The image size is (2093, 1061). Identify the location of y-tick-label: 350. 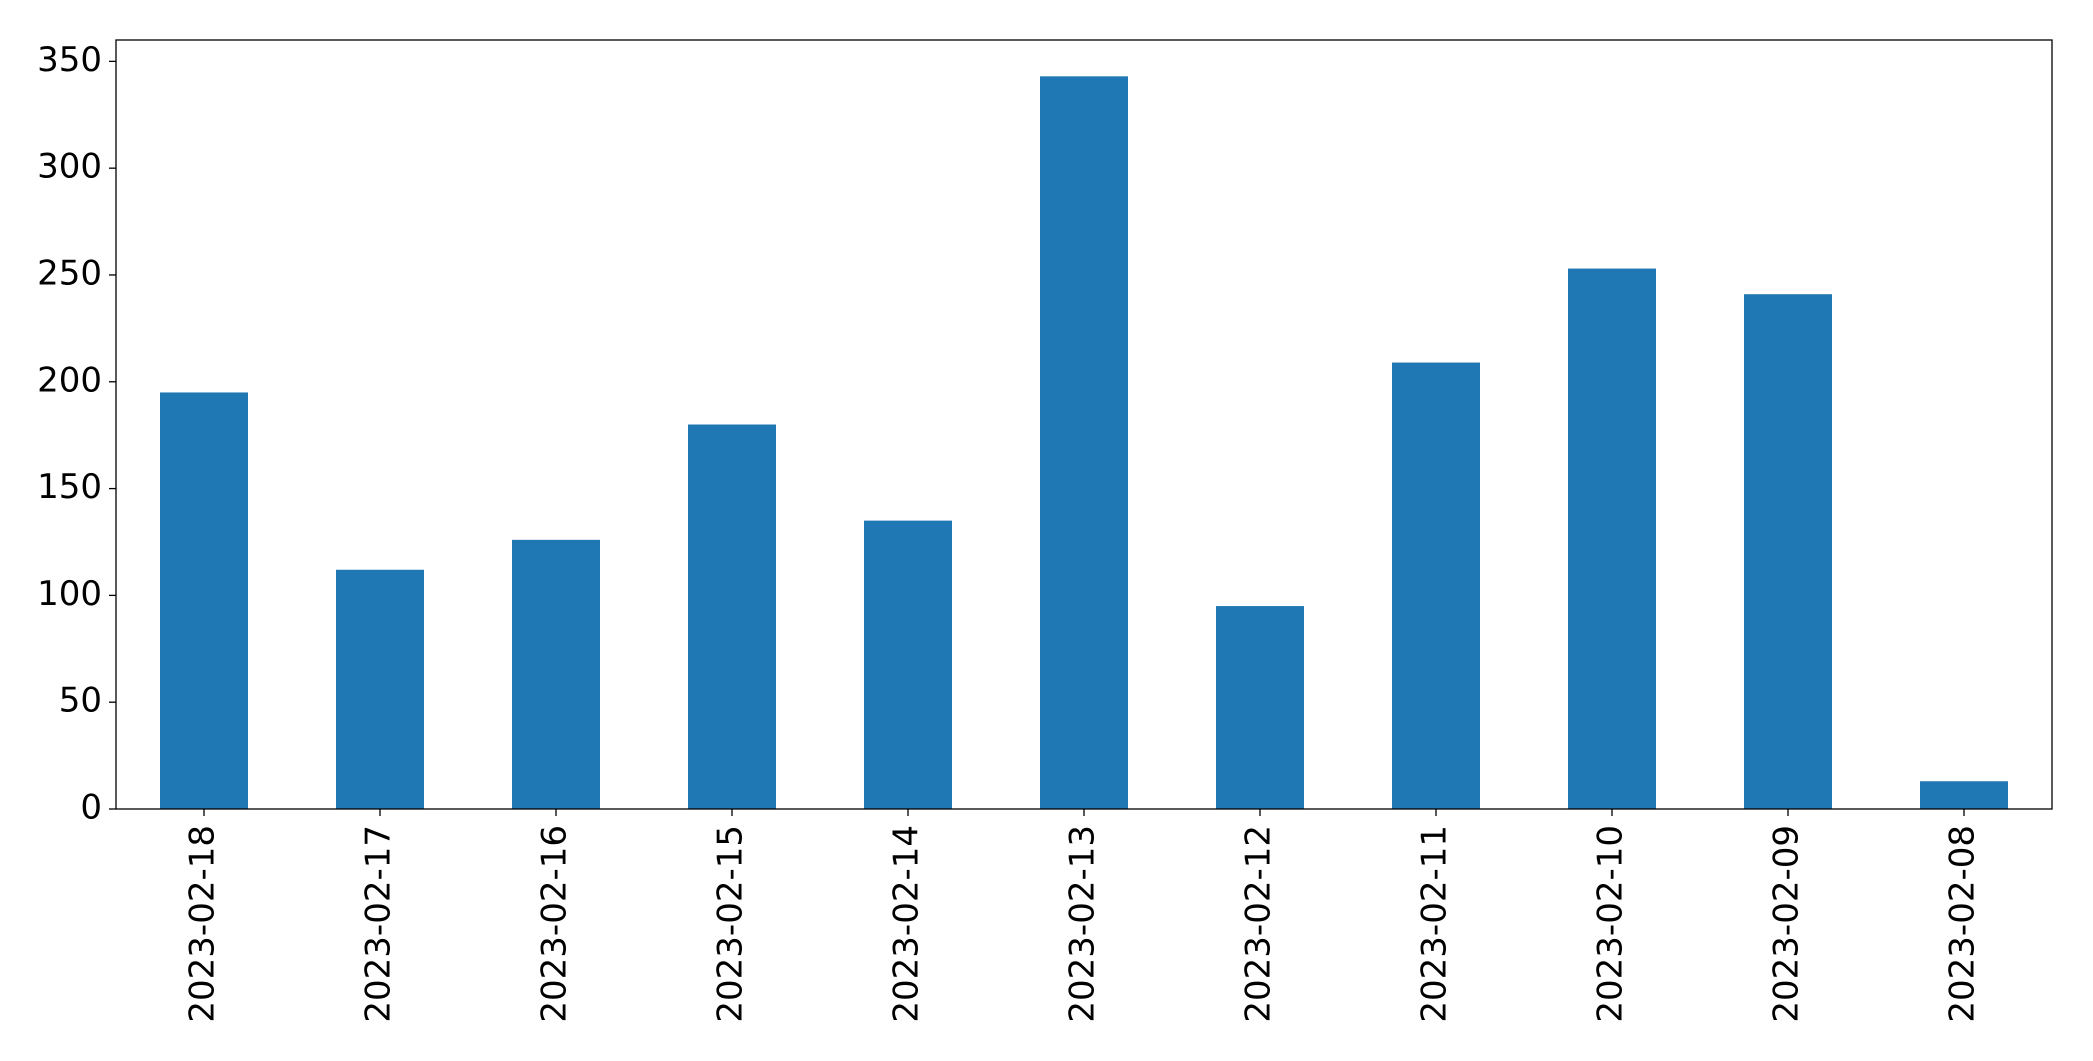
(69, 60).